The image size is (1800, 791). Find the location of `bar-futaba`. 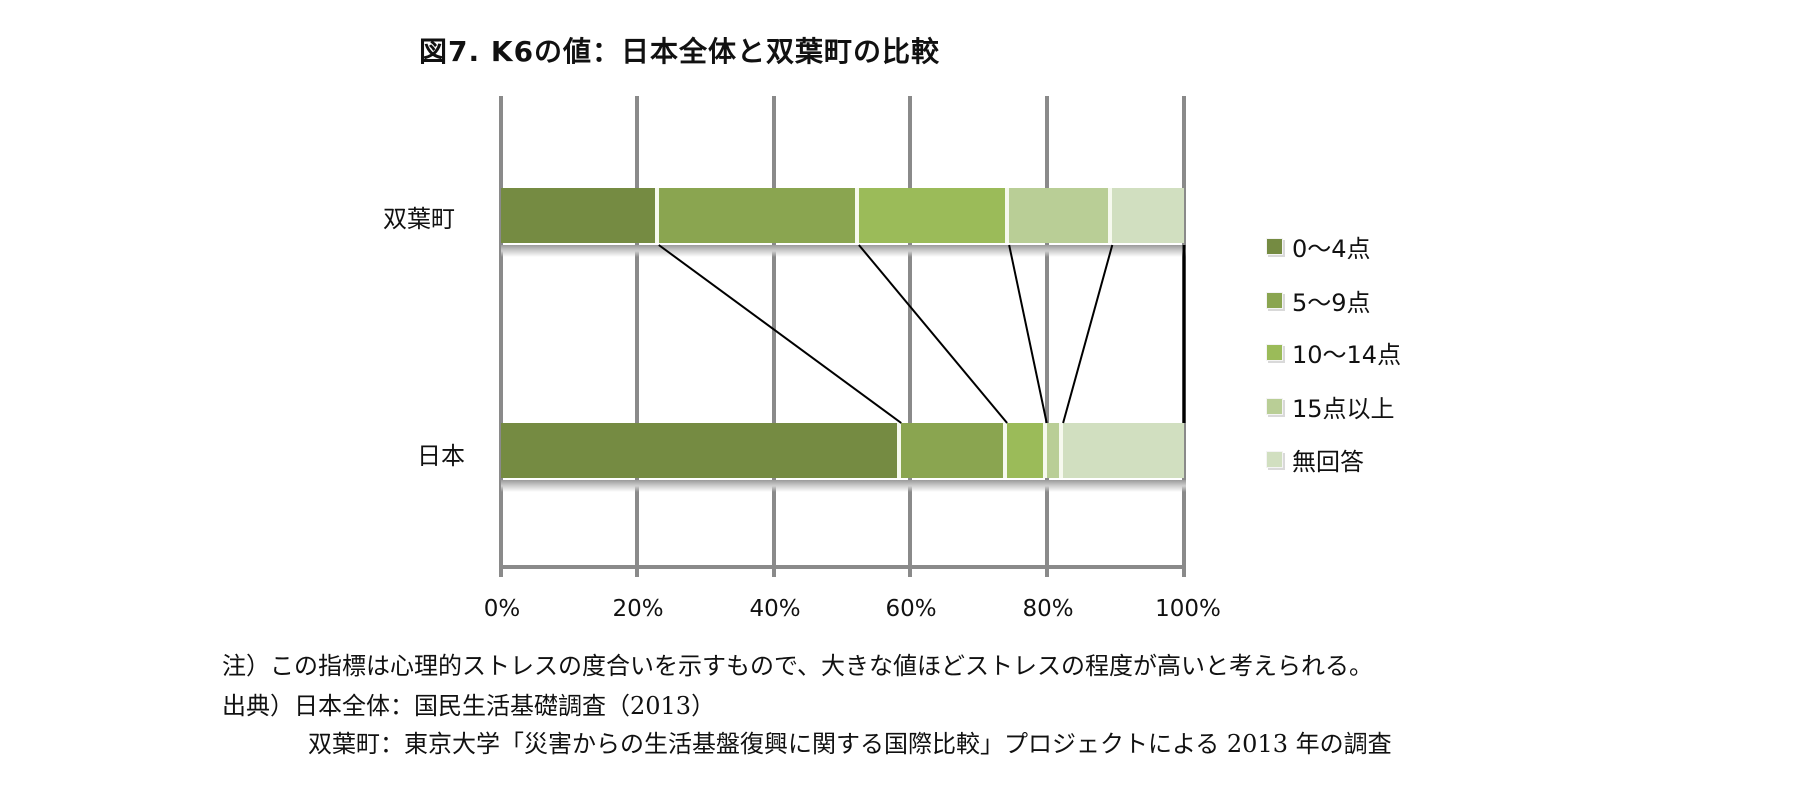

bar-futaba is located at coordinates (842, 215).